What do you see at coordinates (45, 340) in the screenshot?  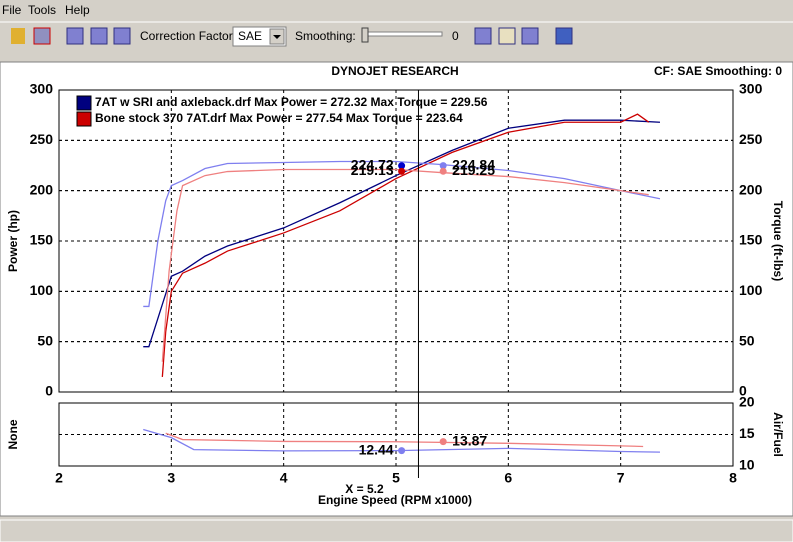 I see `y-tick-label: 50` at bounding box center [45, 340].